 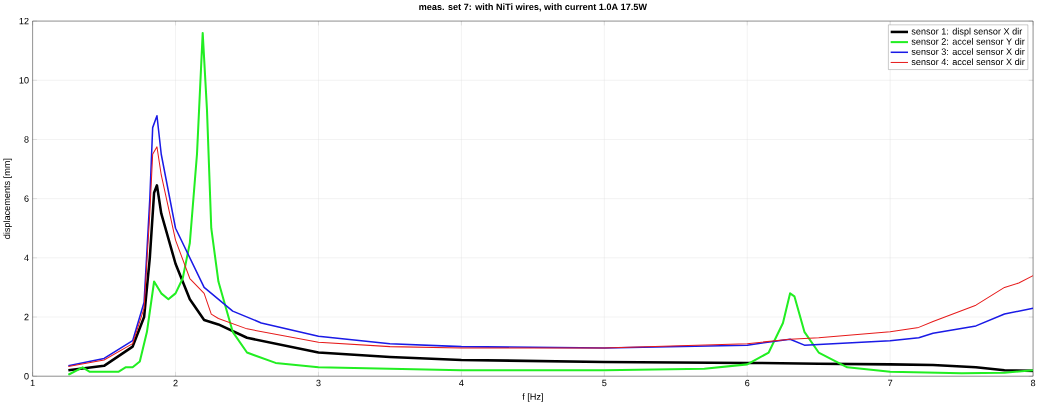 What do you see at coordinates (533, 7) in the screenshot?
I see `chart-title: meas. set 7: with NiTi wires, with current 1.0A 17.5W` at bounding box center [533, 7].